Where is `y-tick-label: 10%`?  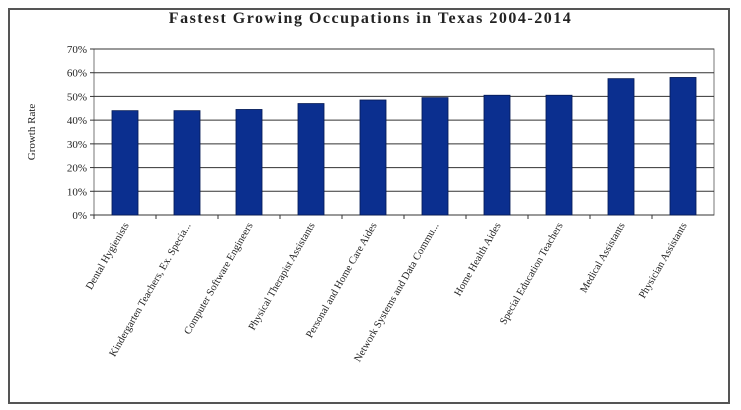 y-tick-label: 10% is located at coordinates (77, 192).